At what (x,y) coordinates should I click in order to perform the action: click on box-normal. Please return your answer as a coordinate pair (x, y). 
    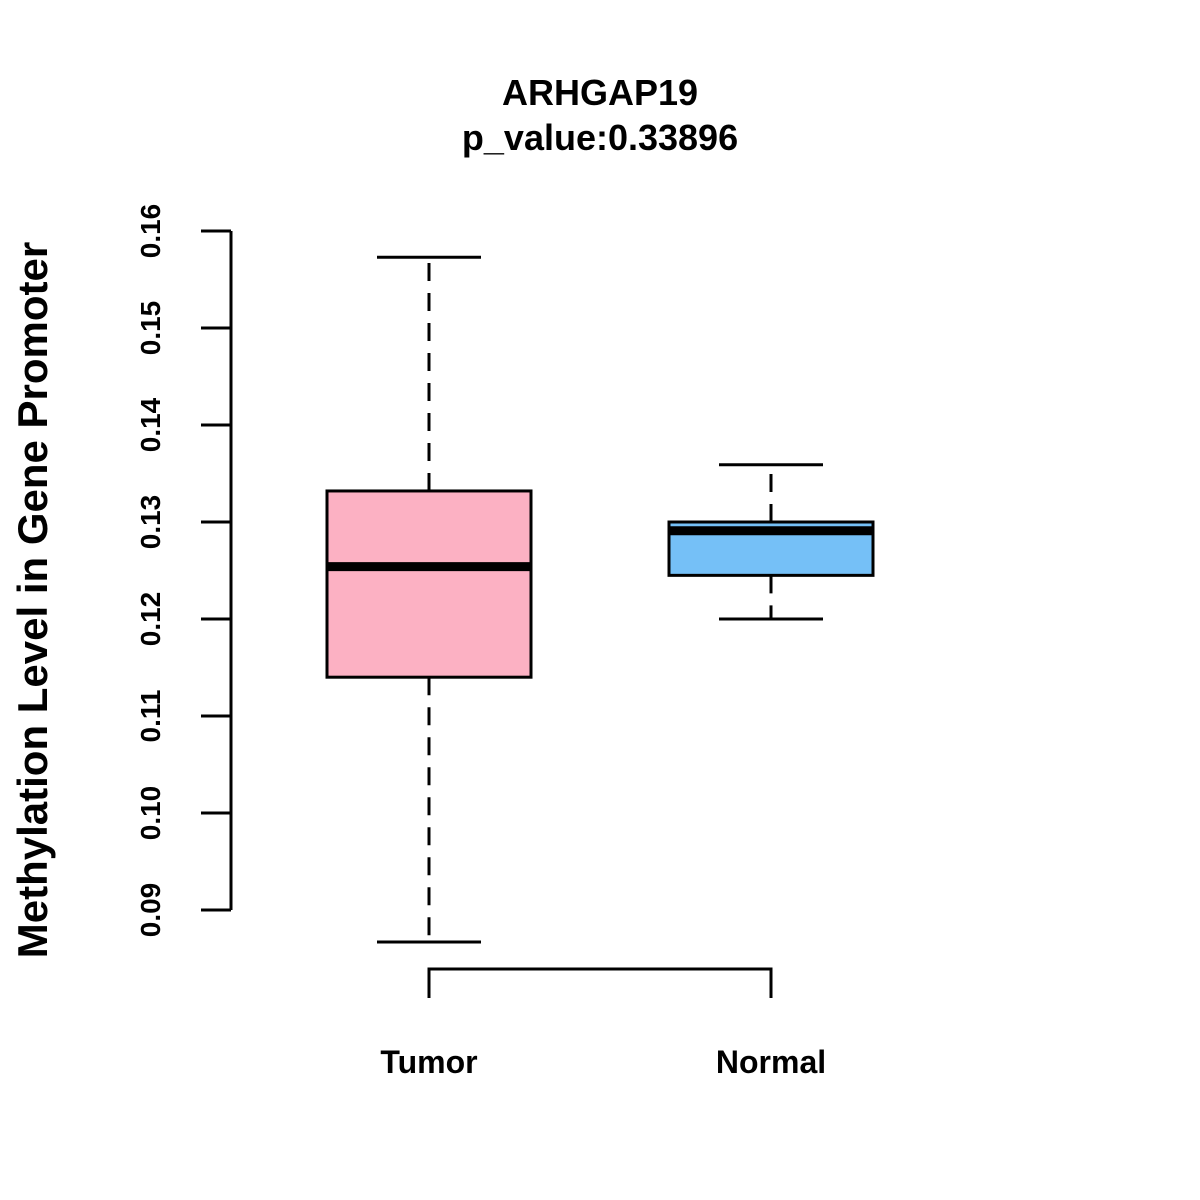
    Looking at the image, I should click on (771, 542).